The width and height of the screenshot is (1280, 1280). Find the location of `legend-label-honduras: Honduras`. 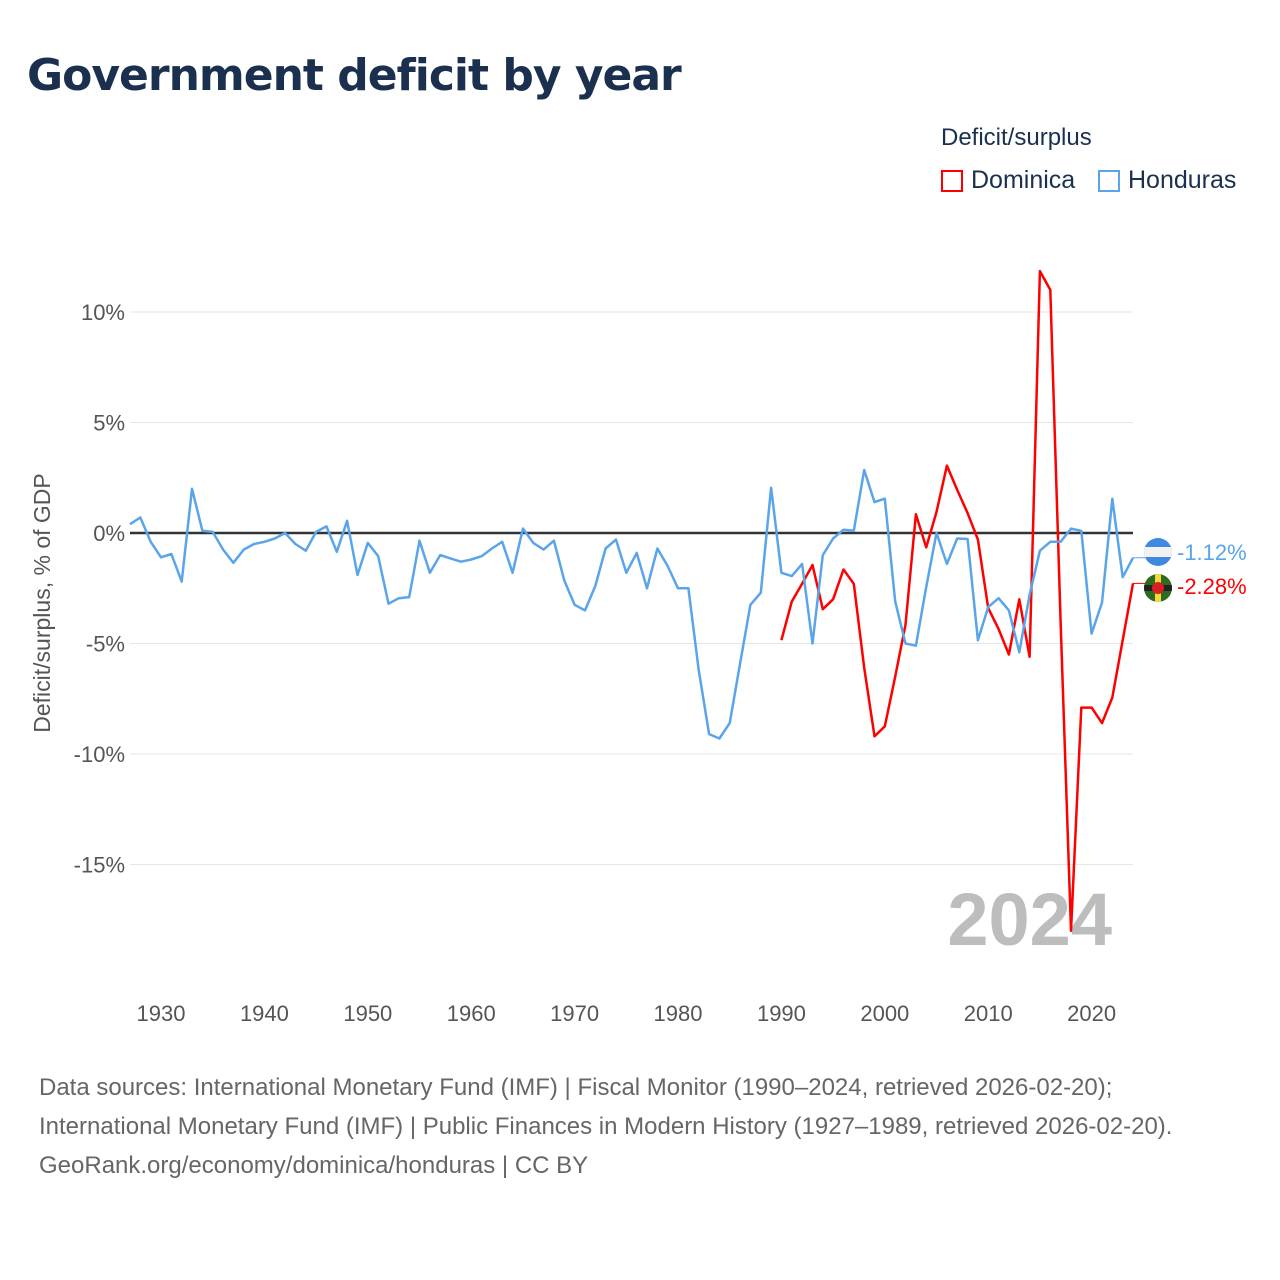

legend-label-honduras: Honduras is located at coordinates (1182, 180).